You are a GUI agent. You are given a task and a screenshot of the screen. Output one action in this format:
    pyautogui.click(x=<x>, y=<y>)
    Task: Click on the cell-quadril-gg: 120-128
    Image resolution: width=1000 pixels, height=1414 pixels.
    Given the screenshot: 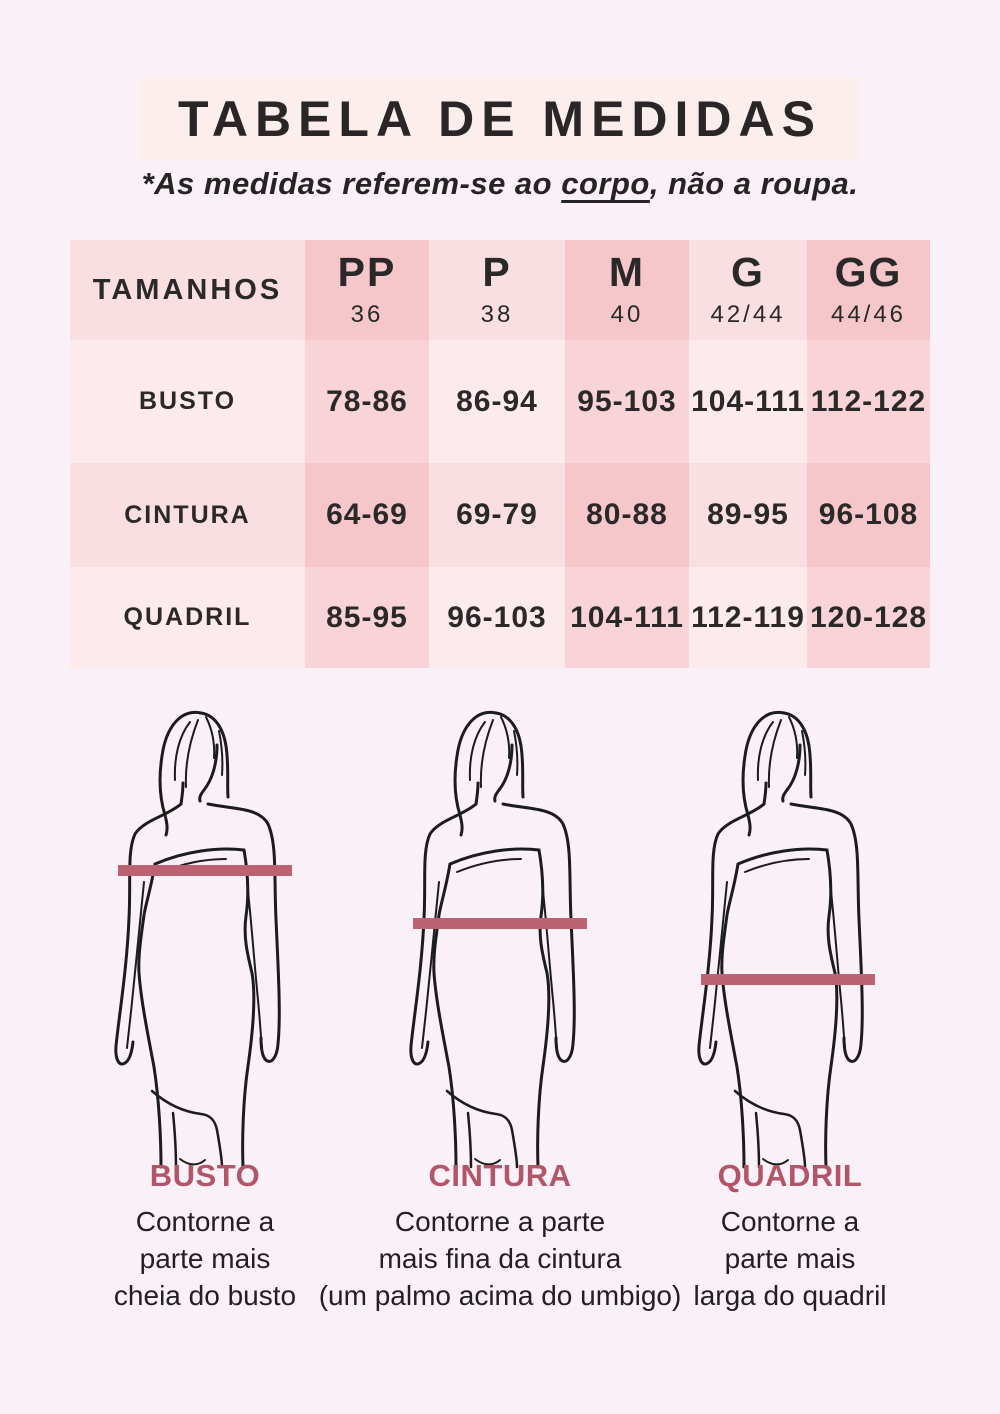 What is the action you would take?
    pyautogui.click(x=868, y=617)
    